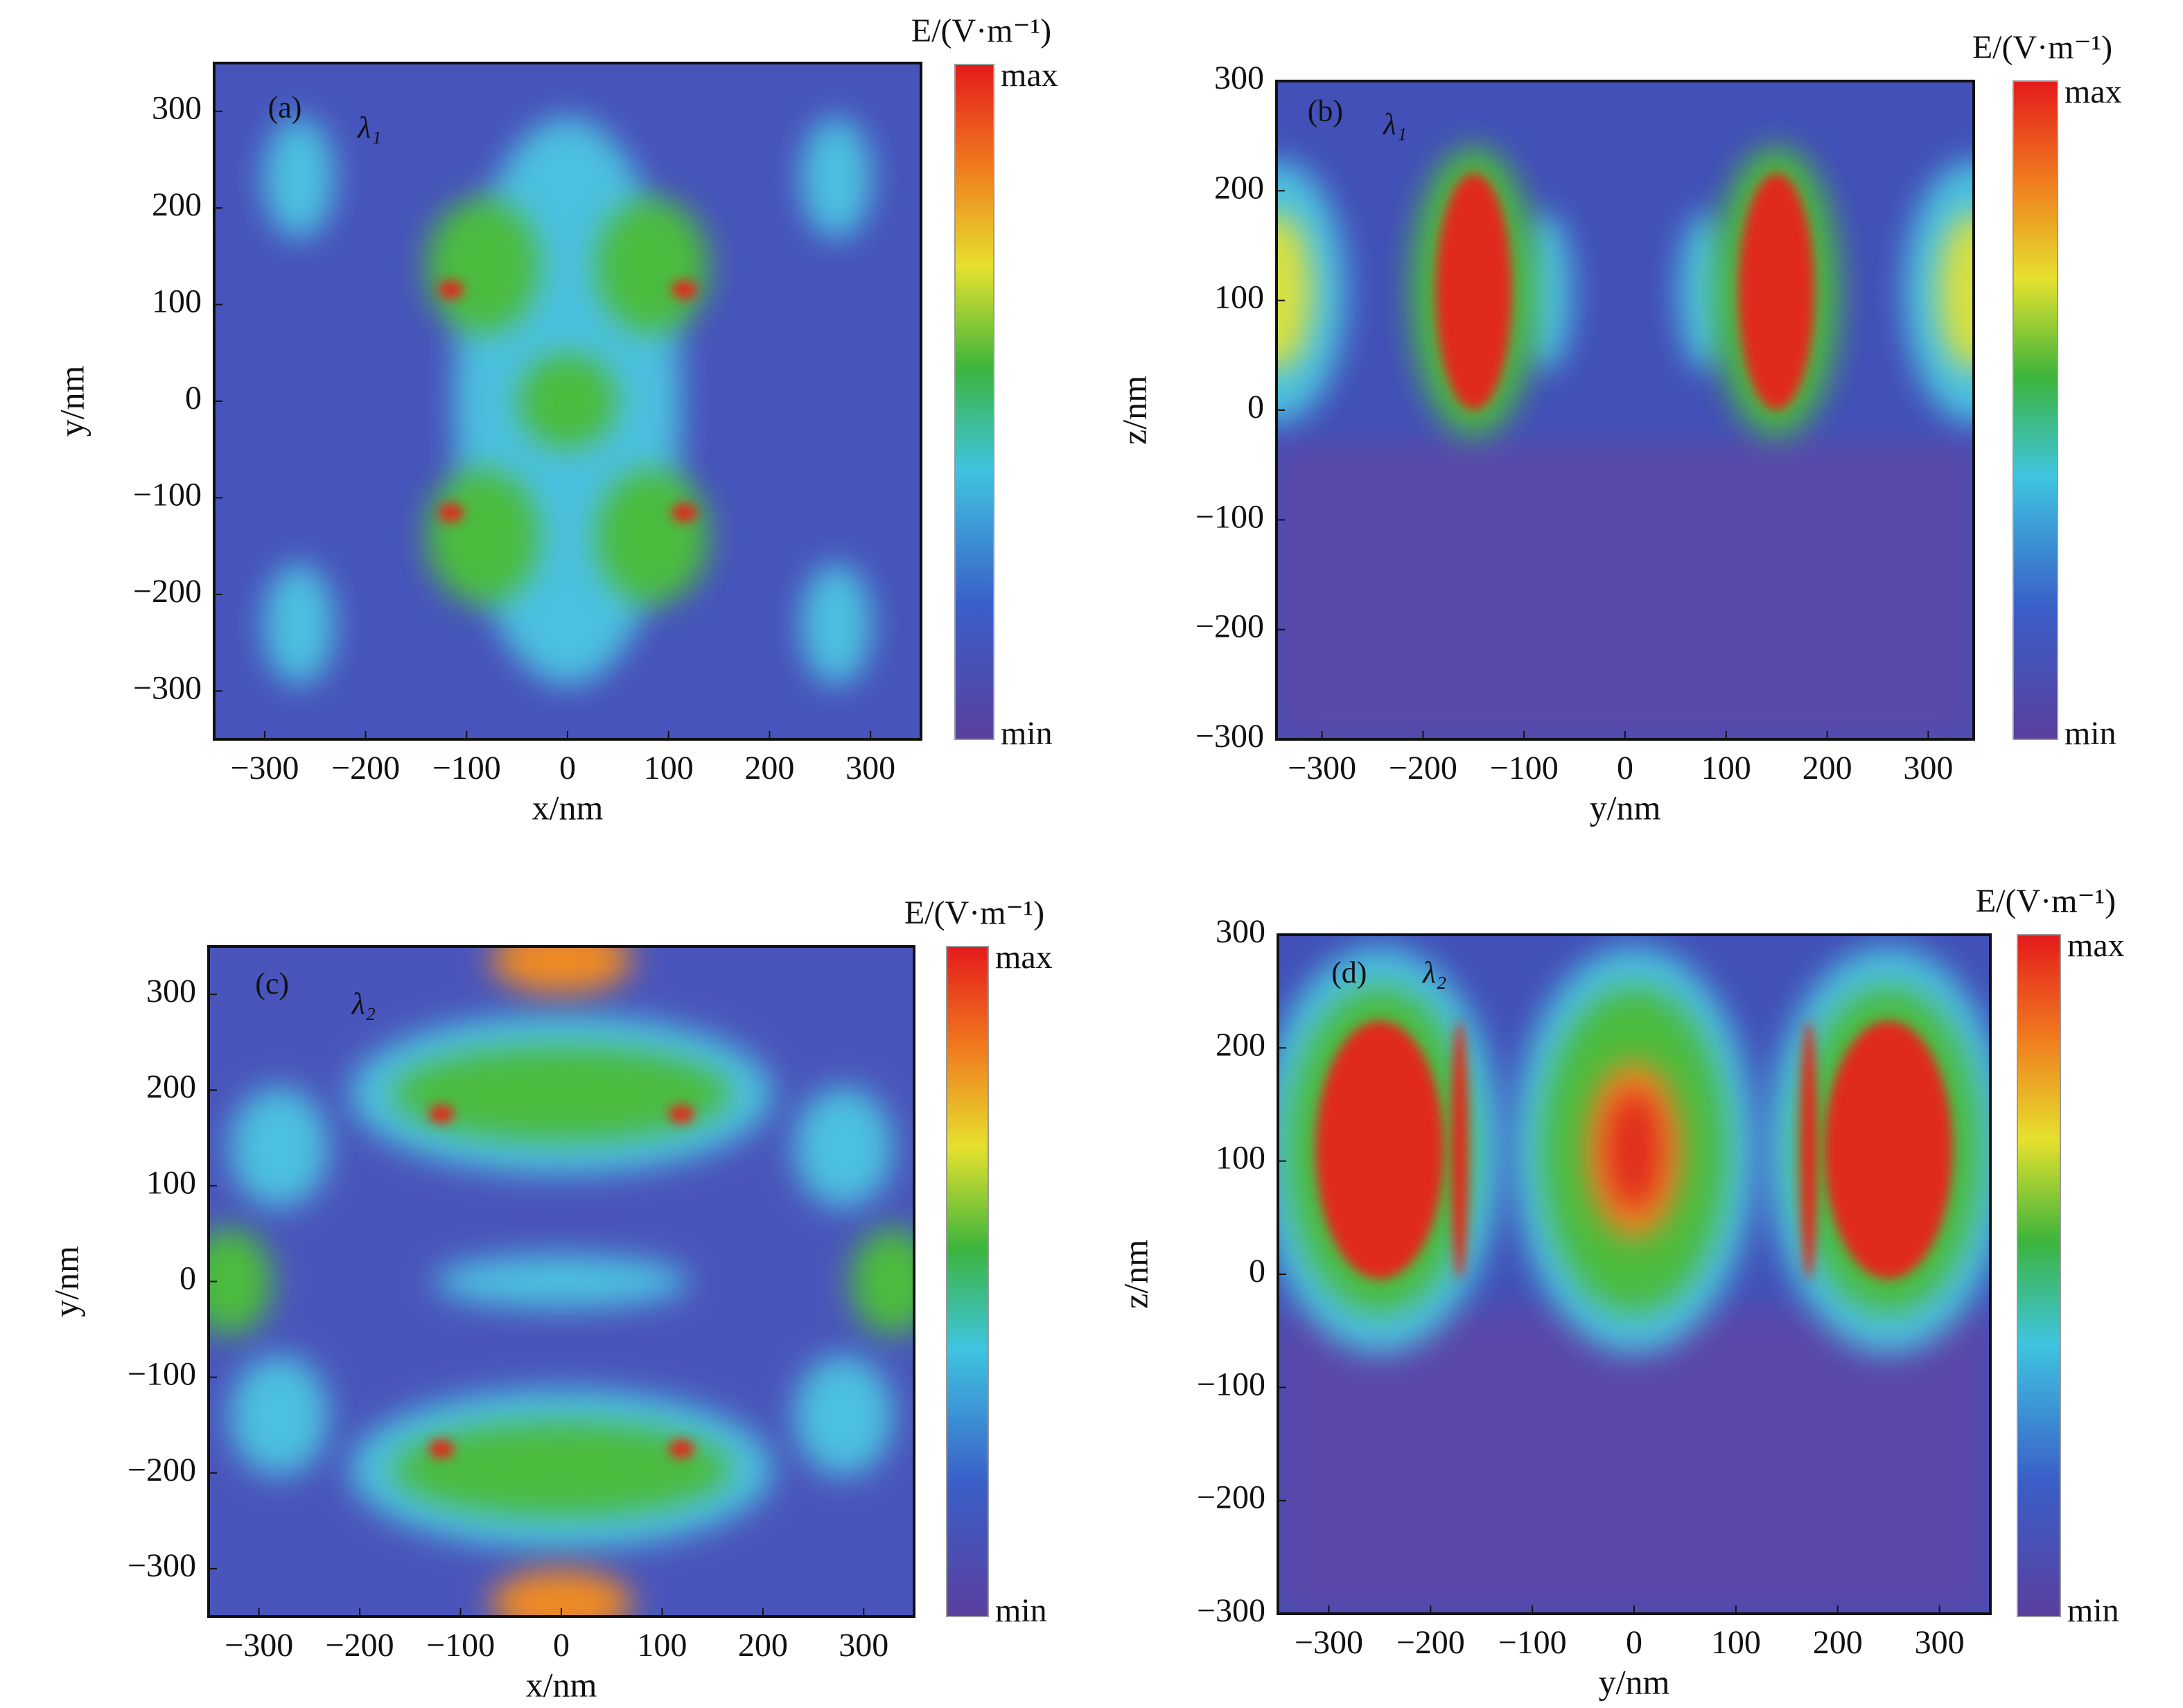 The image size is (2183, 1708). Describe the element at coordinates (1634, 1461) in the screenshot. I see `field-background` at that location.